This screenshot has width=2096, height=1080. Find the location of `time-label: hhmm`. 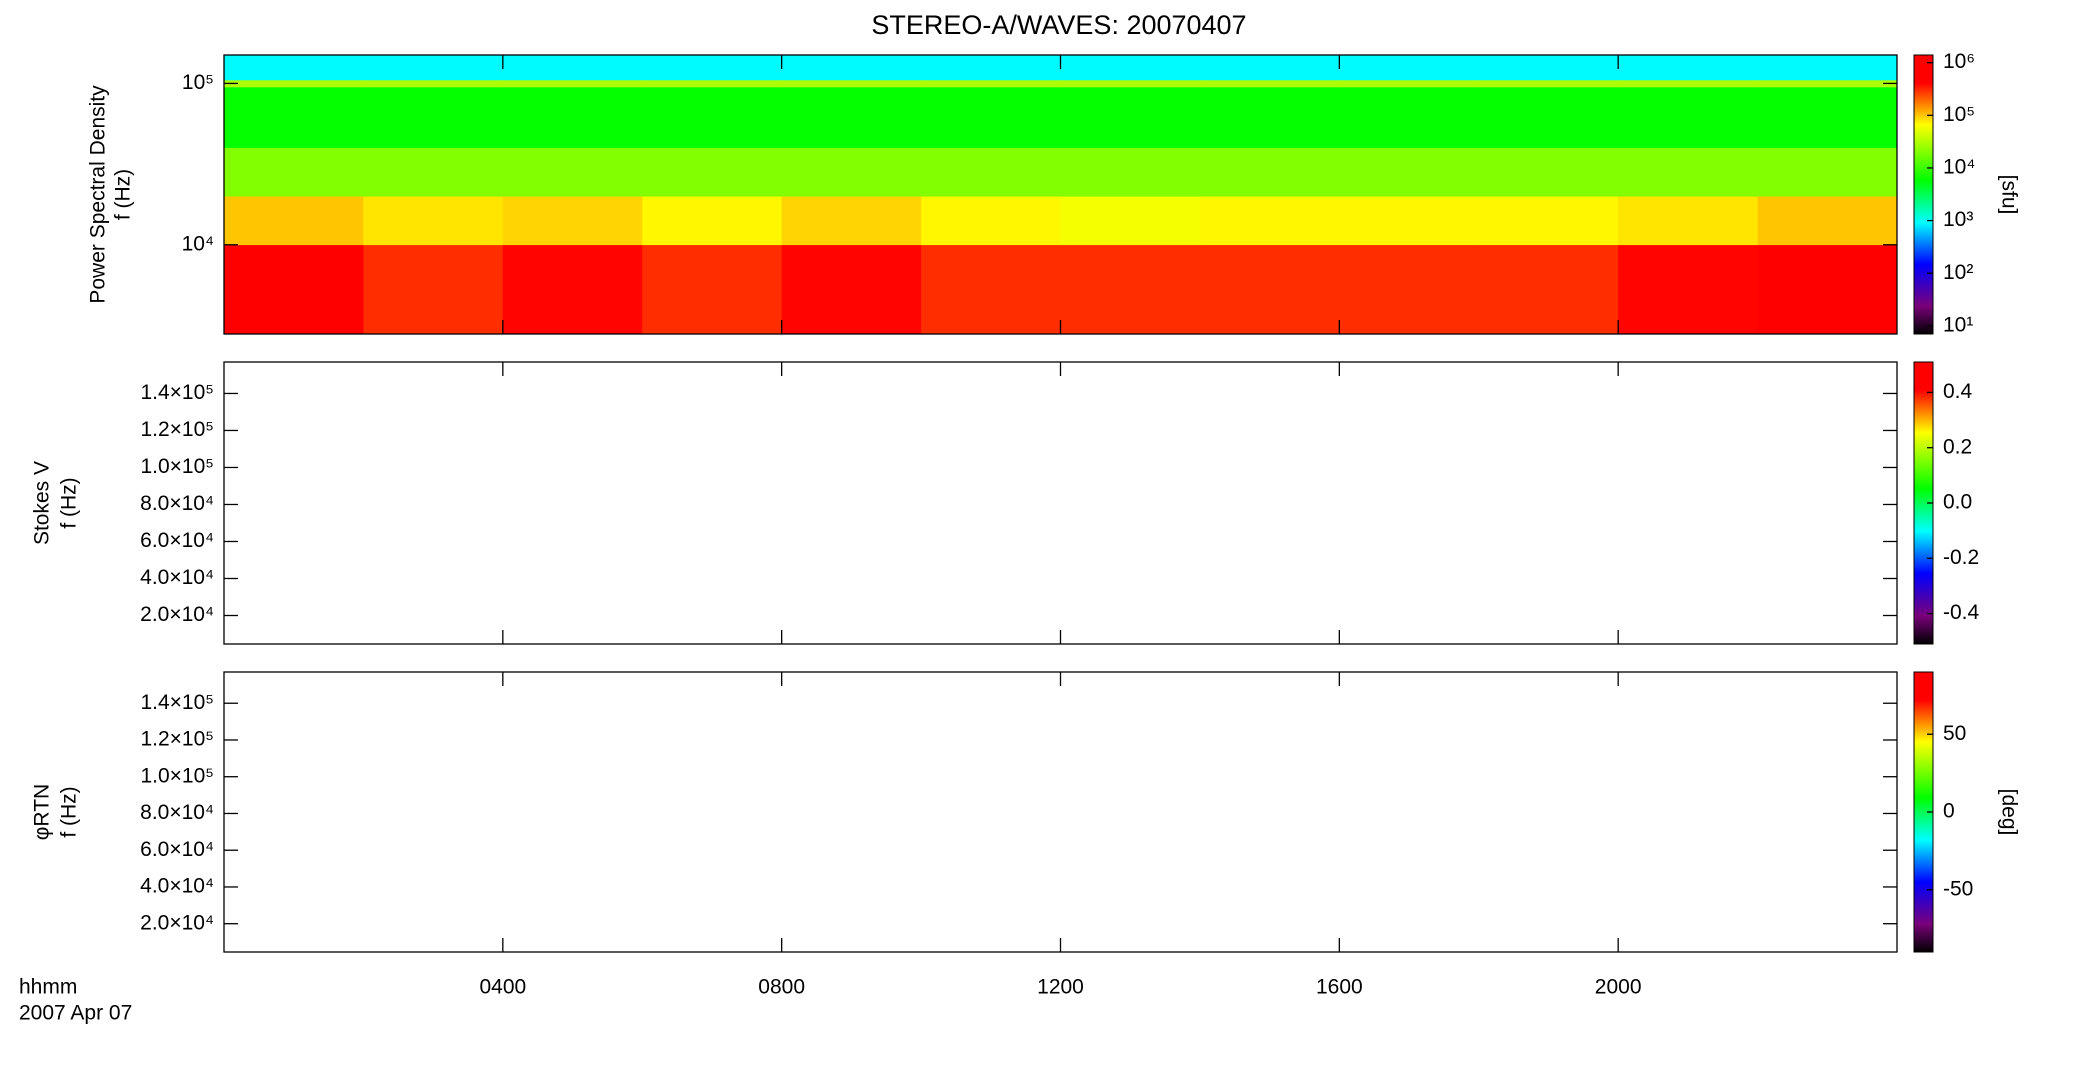

time-label: hhmm is located at coordinates (48, 987).